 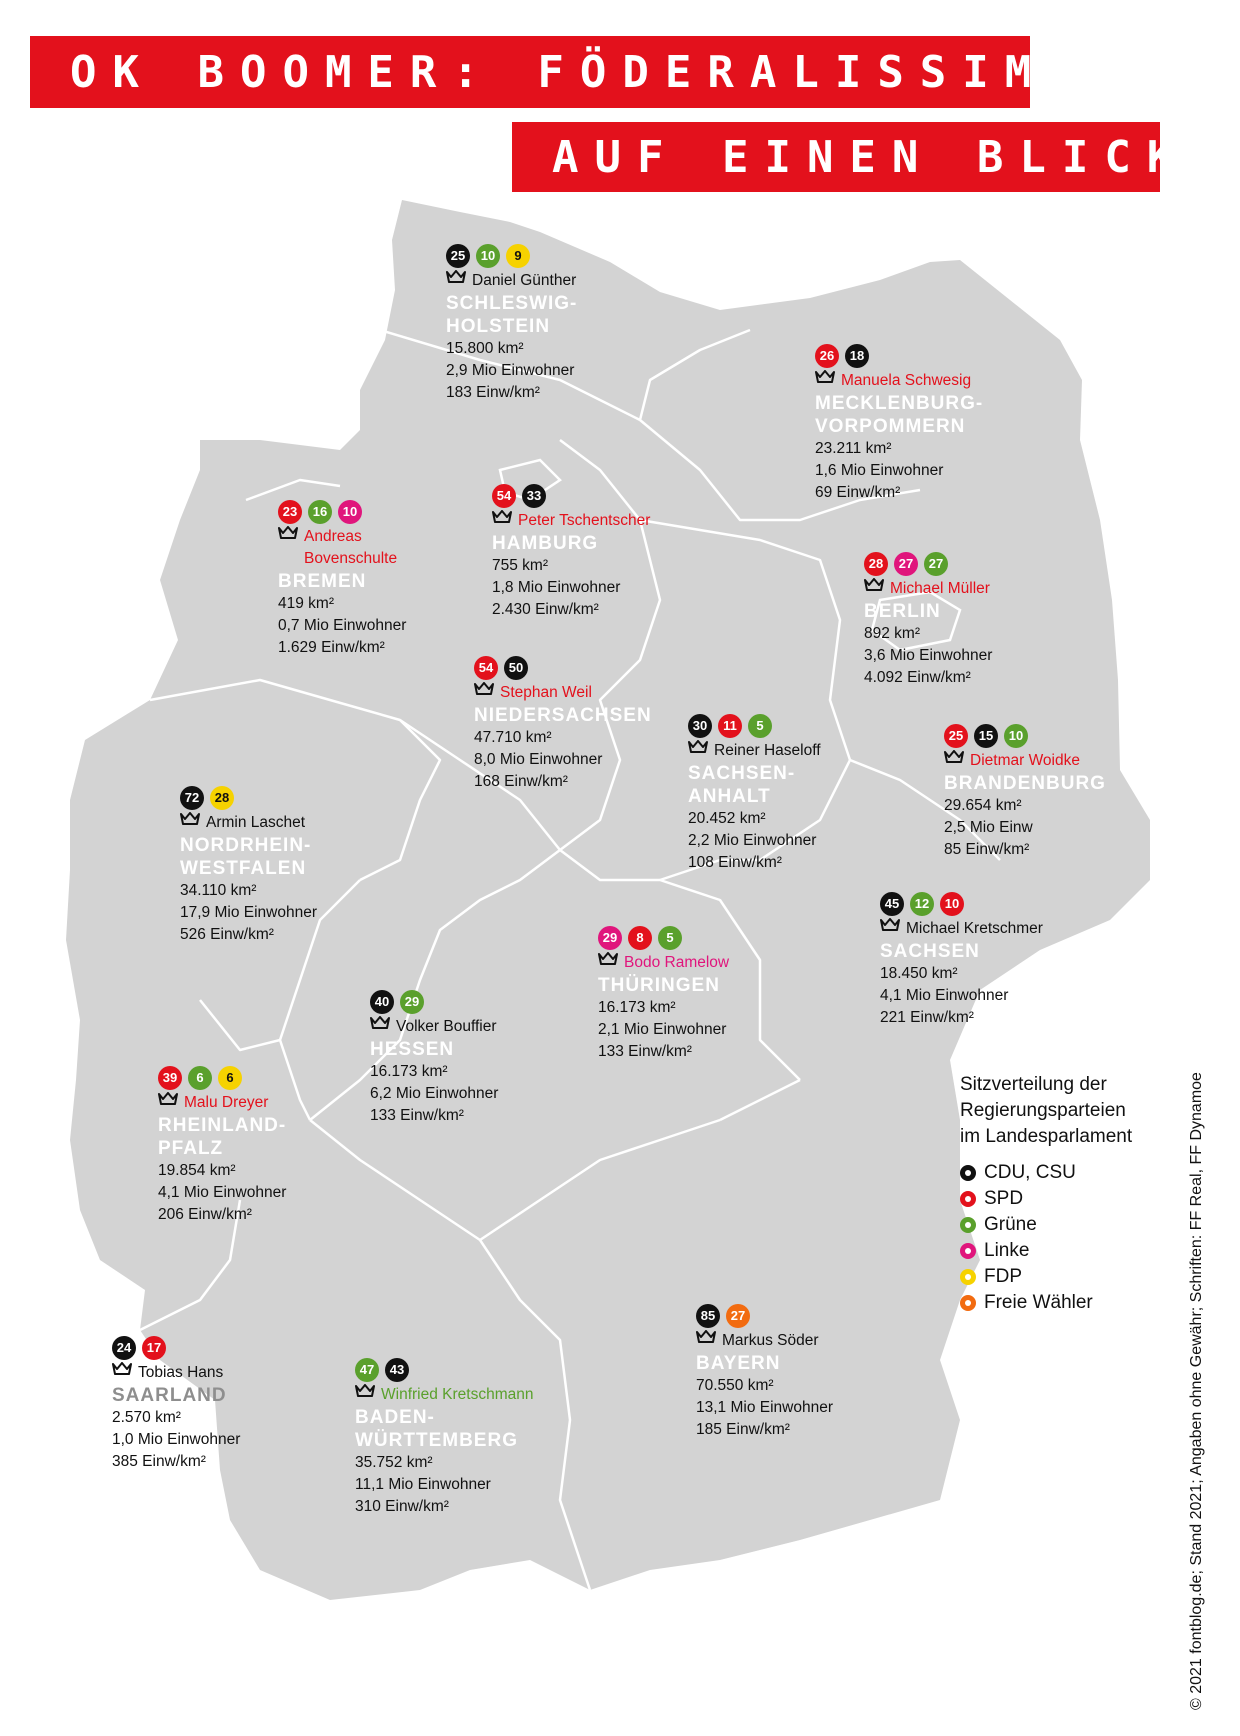 What do you see at coordinates (290, 512) in the screenshot?
I see `seat-badge-spd: 23` at bounding box center [290, 512].